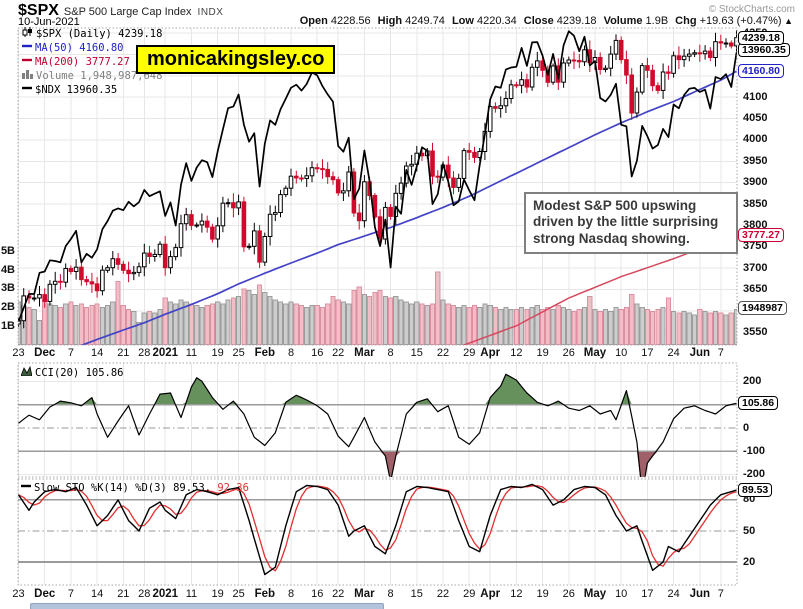 The width and height of the screenshot is (803, 609). What do you see at coordinates (686, 21) in the screenshot?
I see `quote-label: Chg` at bounding box center [686, 21].